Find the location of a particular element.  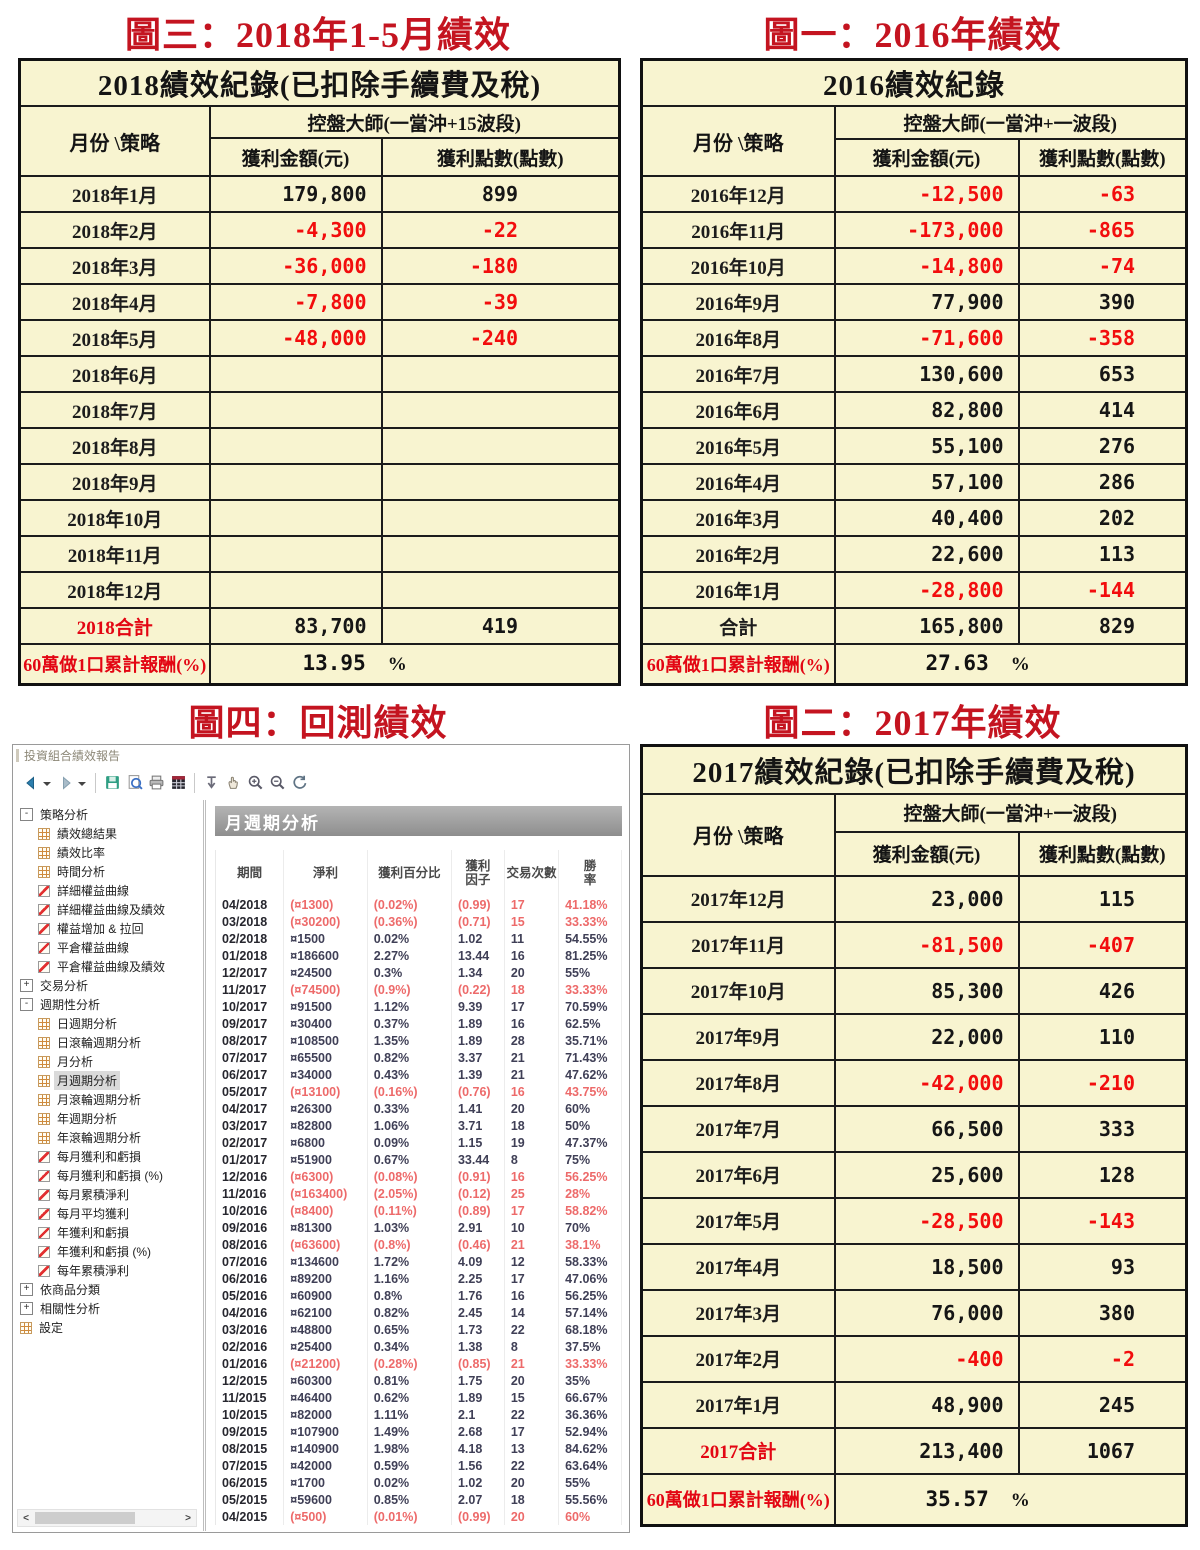

month-row: 2016年1月 -28,800 -144 is located at coordinates (914, 590).